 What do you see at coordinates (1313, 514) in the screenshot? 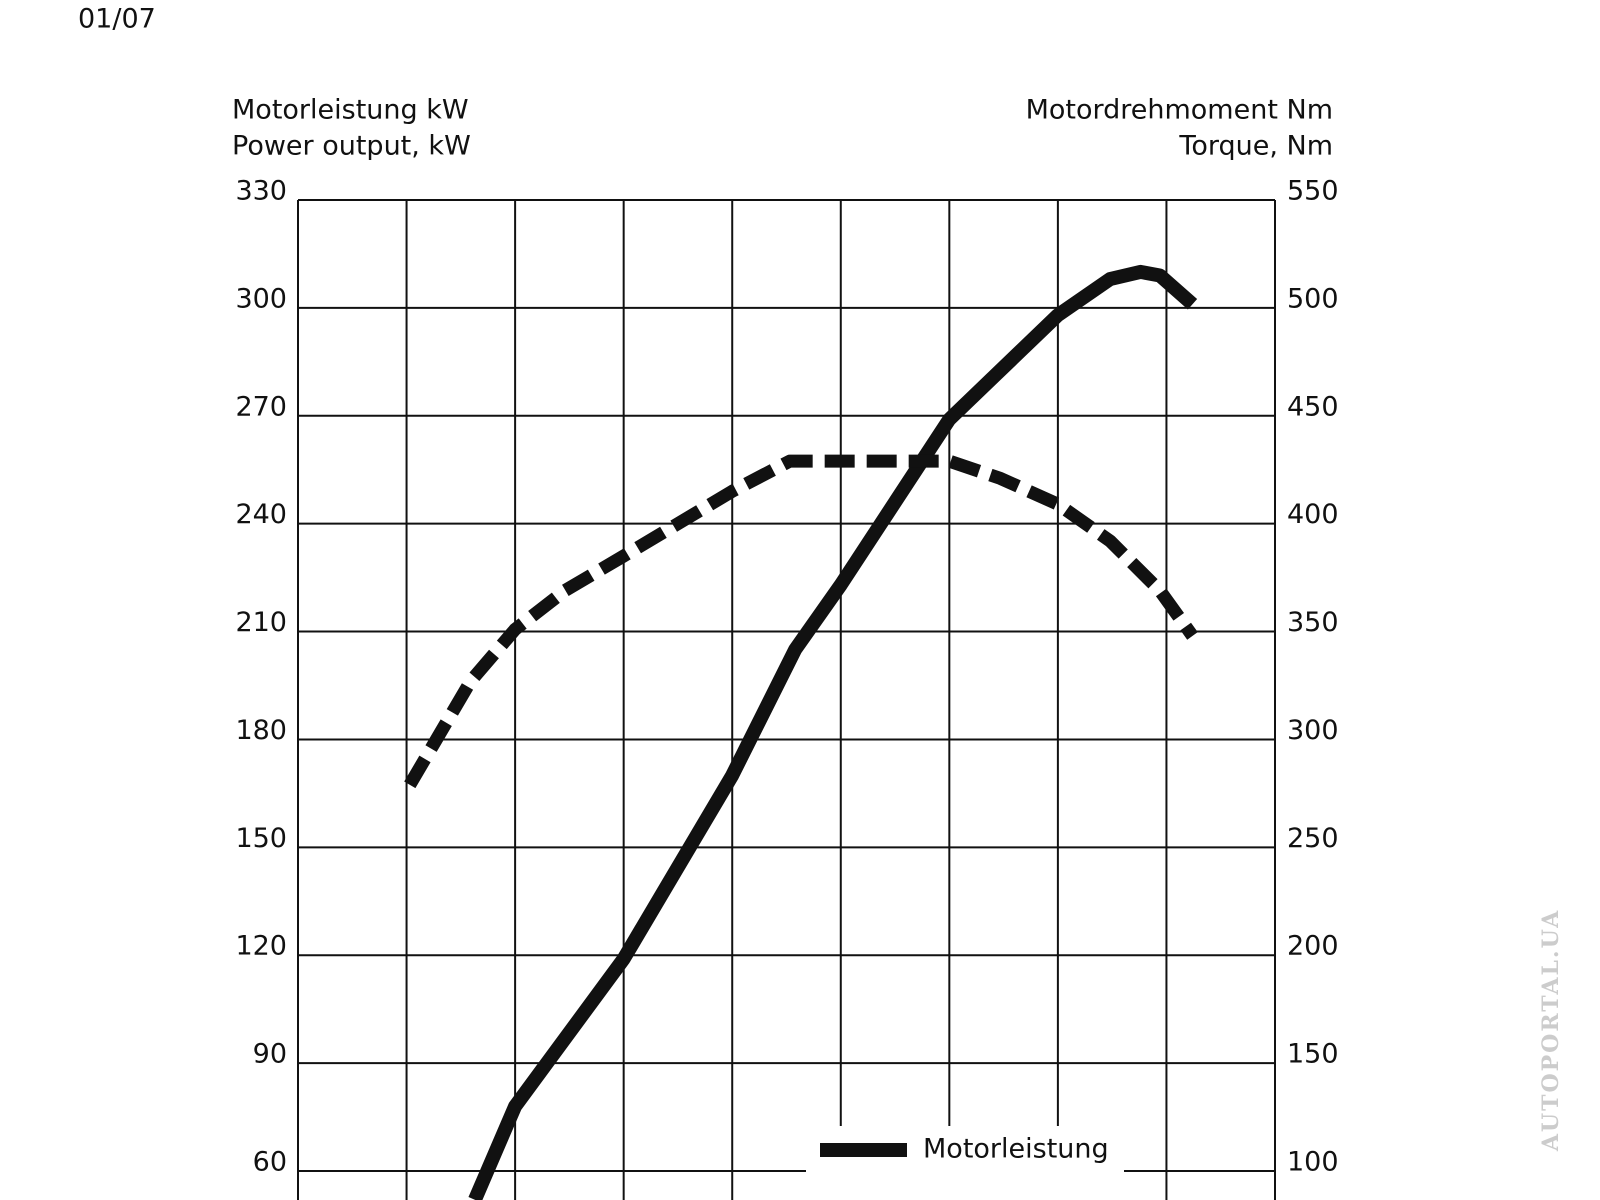
I see `y2-tick-label: 400` at bounding box center [1313, 514].